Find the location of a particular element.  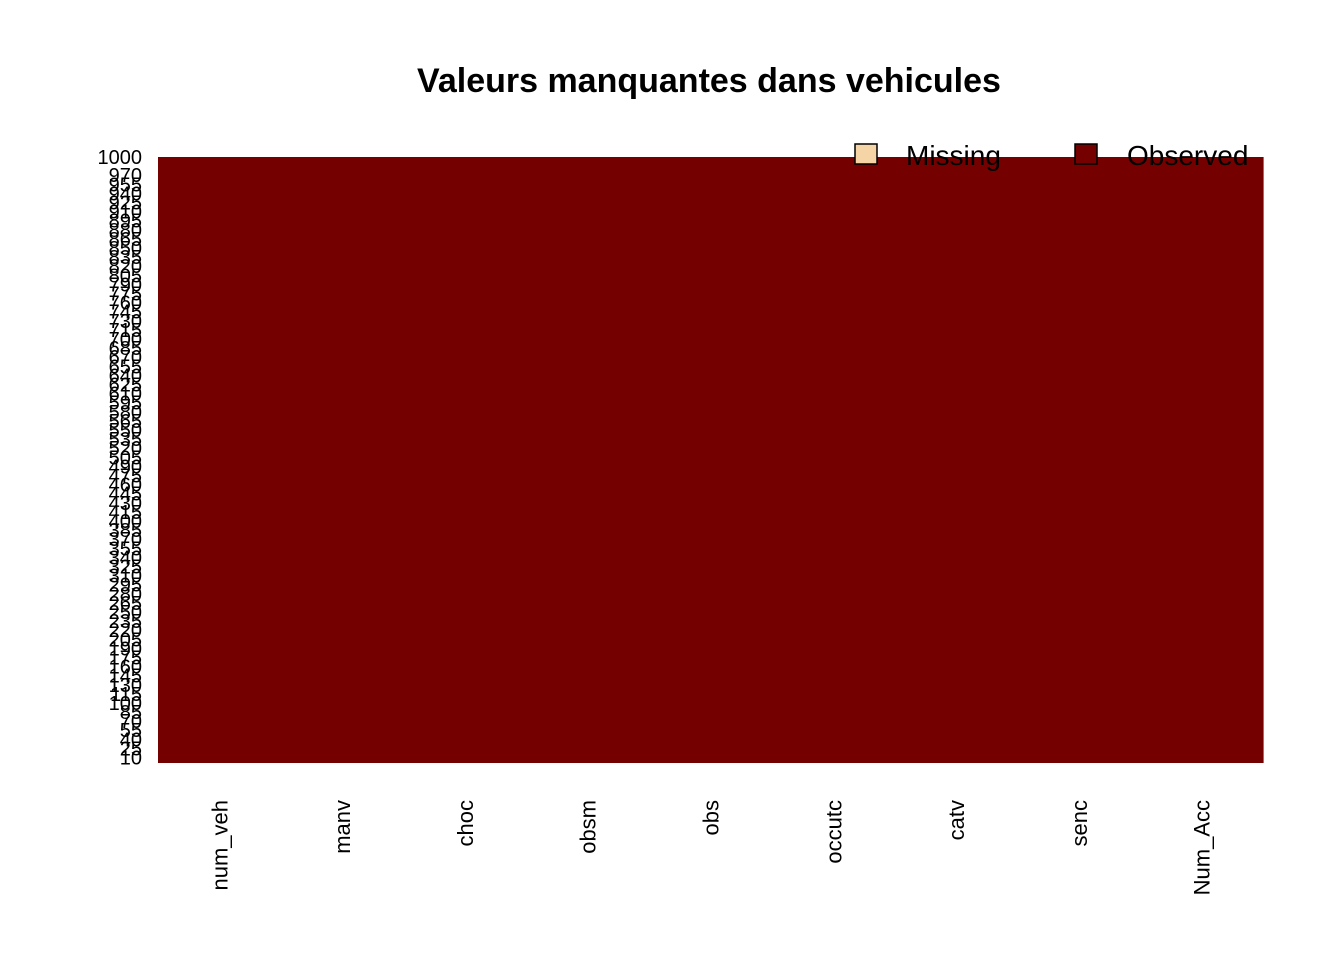

y-tick-label: 925 is located at coordinates (125, 204).